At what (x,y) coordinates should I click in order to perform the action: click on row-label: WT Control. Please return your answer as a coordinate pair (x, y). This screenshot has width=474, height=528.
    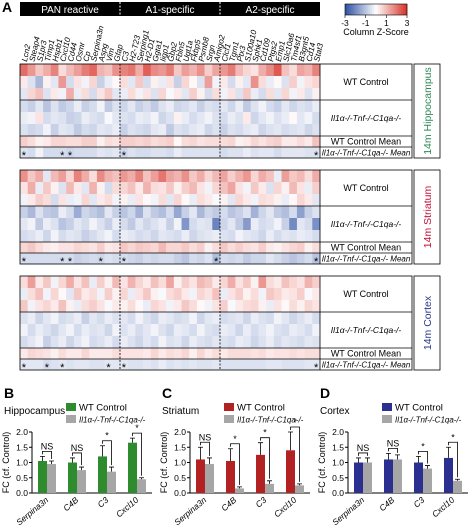
    Looking at the image, I should click on (365, 82).